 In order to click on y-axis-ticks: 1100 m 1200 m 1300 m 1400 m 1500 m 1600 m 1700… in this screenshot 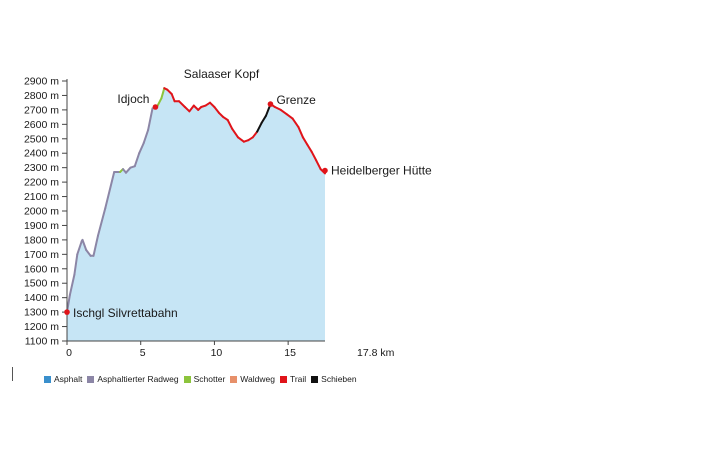, I will do `click(45, 212)`.